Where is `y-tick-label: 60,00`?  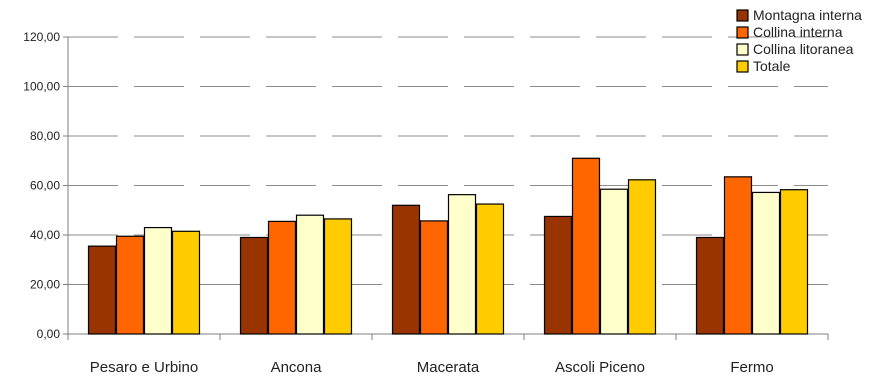 y-tick-label: 60,00 is located at coordinates (45, 186).